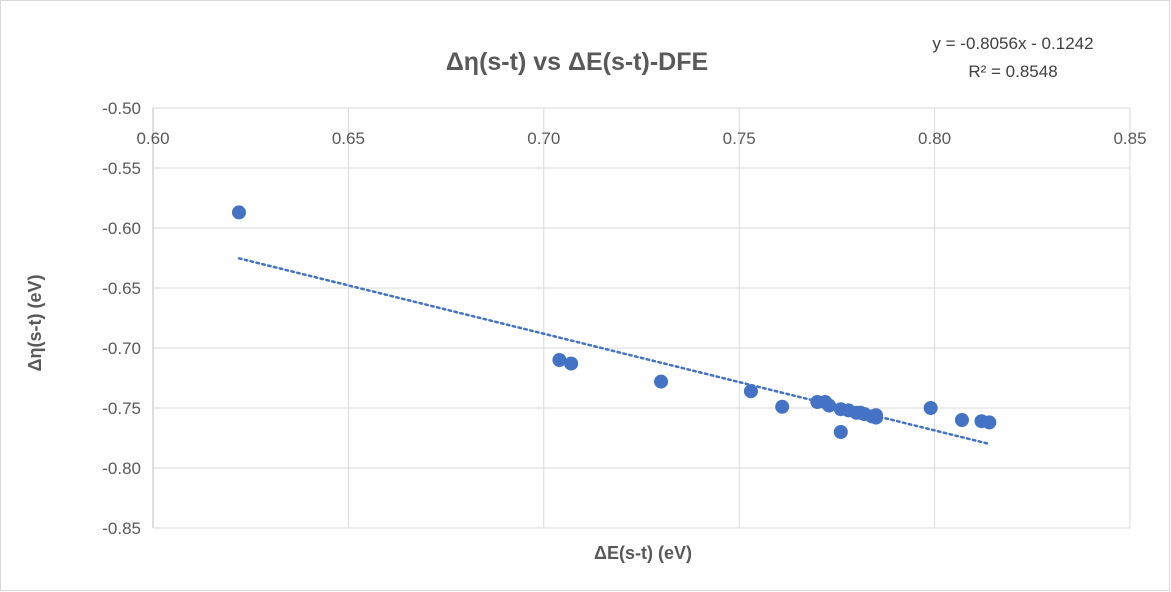 Image resolution: width=1171 pixels, height=592 pixels. What do you see at coordinates (35, 323) in the screenshot?
I see `y-axis-title: Δη(s-t) (eV)` at bounding box center [35, 323].